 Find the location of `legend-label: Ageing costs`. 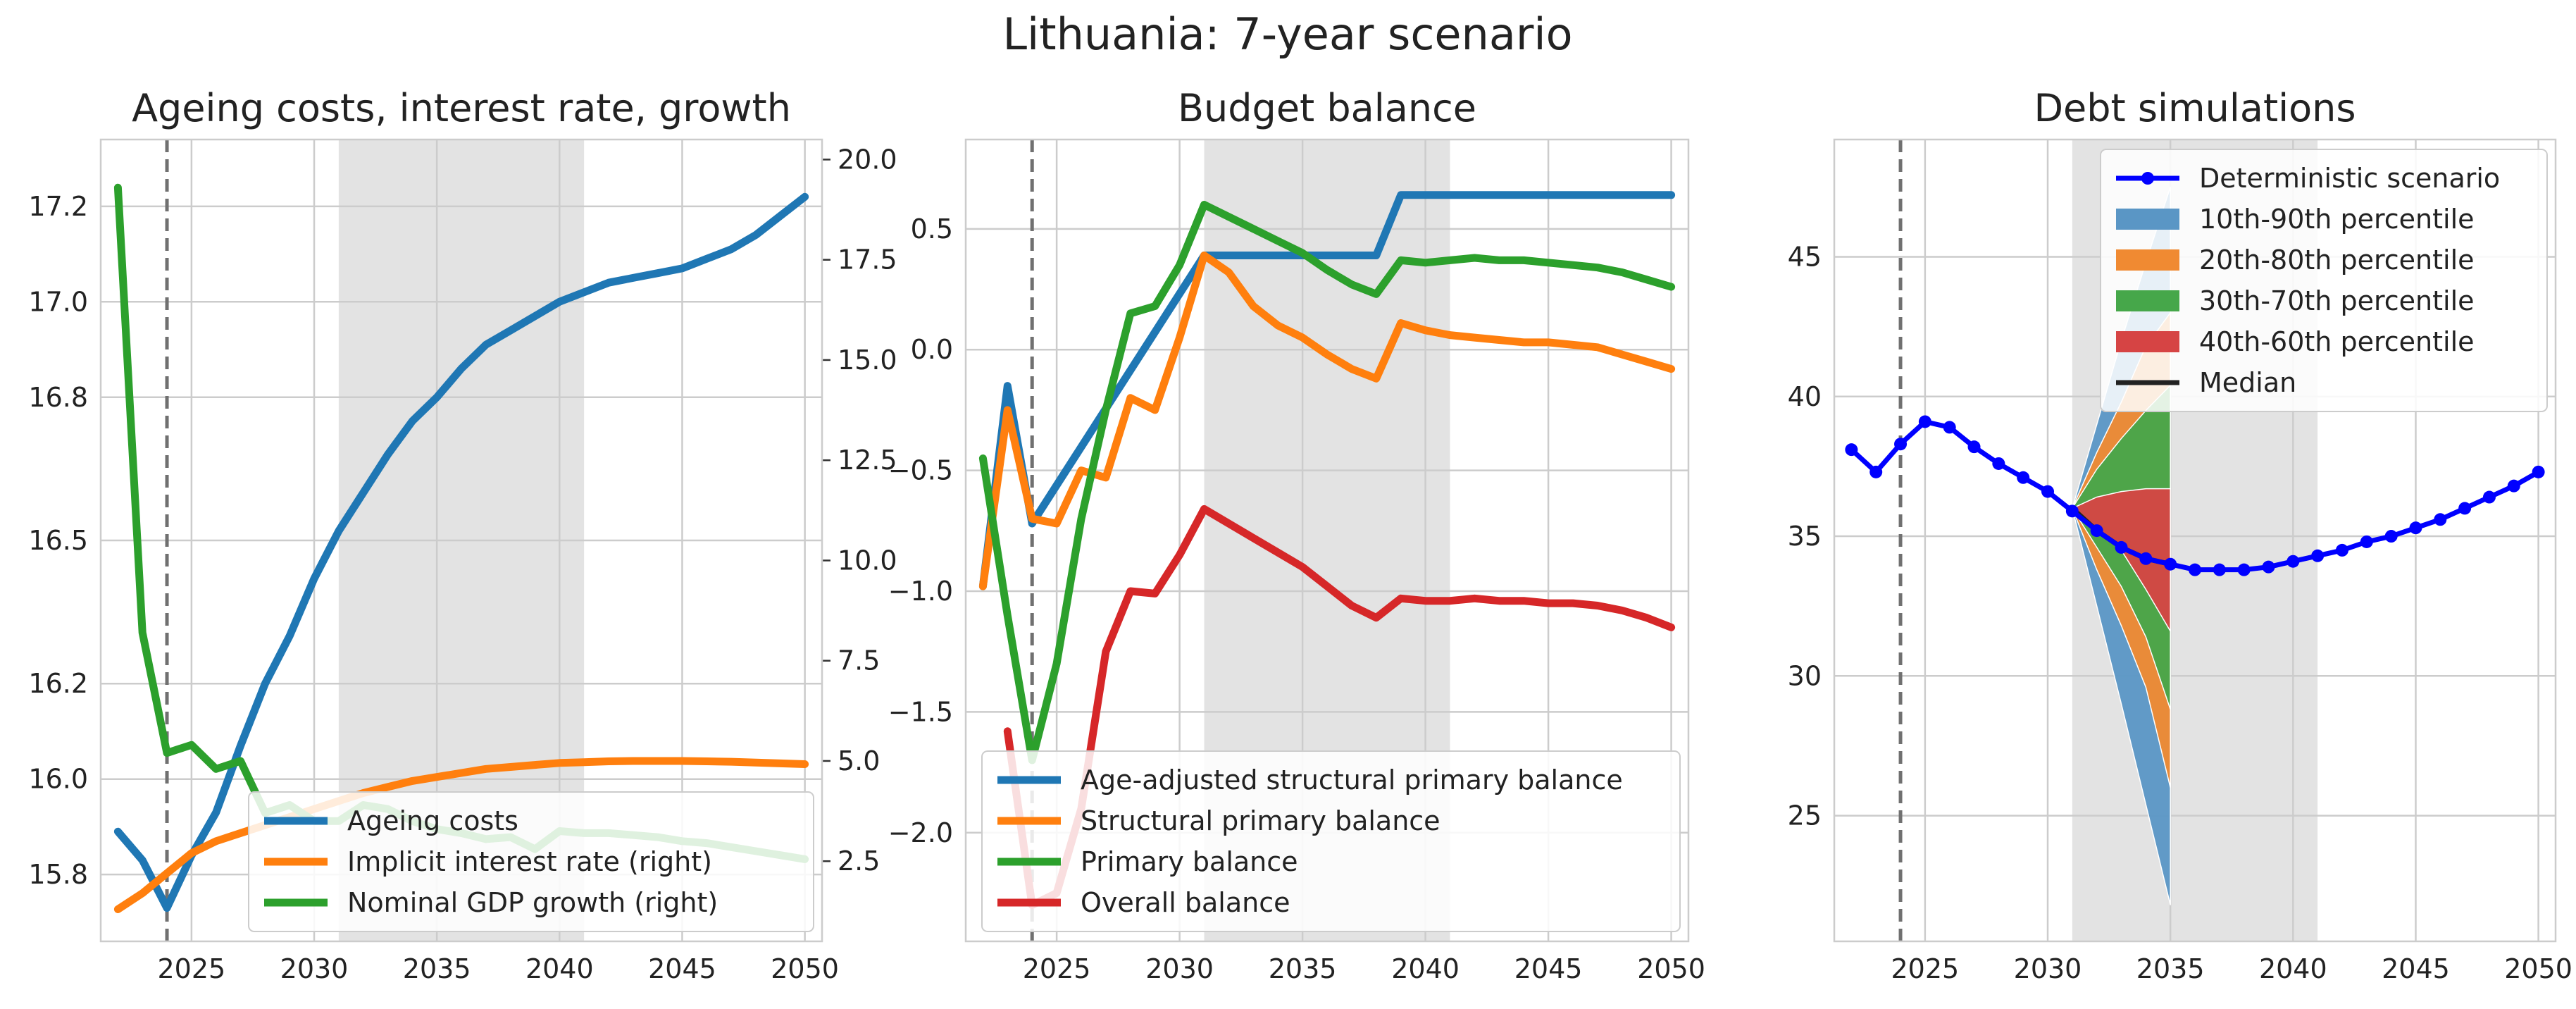

legend-label: Ageing costs is located at coordinates (432, 820).